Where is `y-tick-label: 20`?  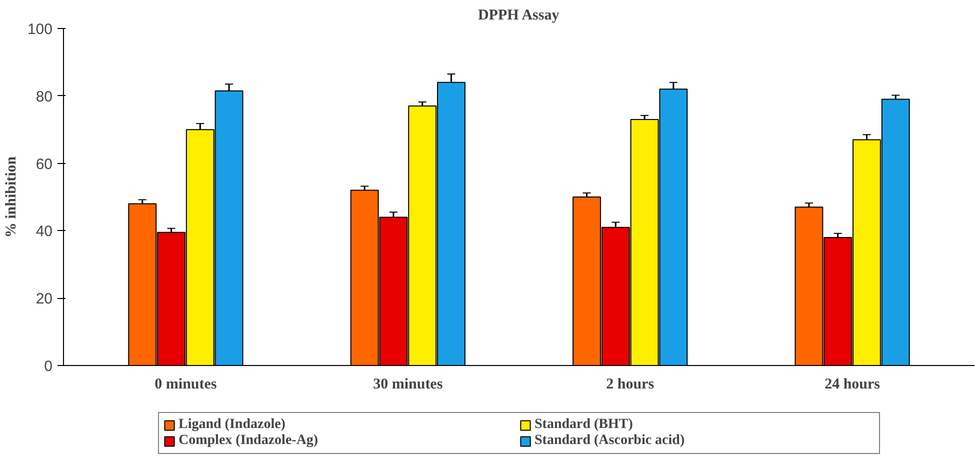 y-tick-label: 20 is located at coordinates (44, 299).